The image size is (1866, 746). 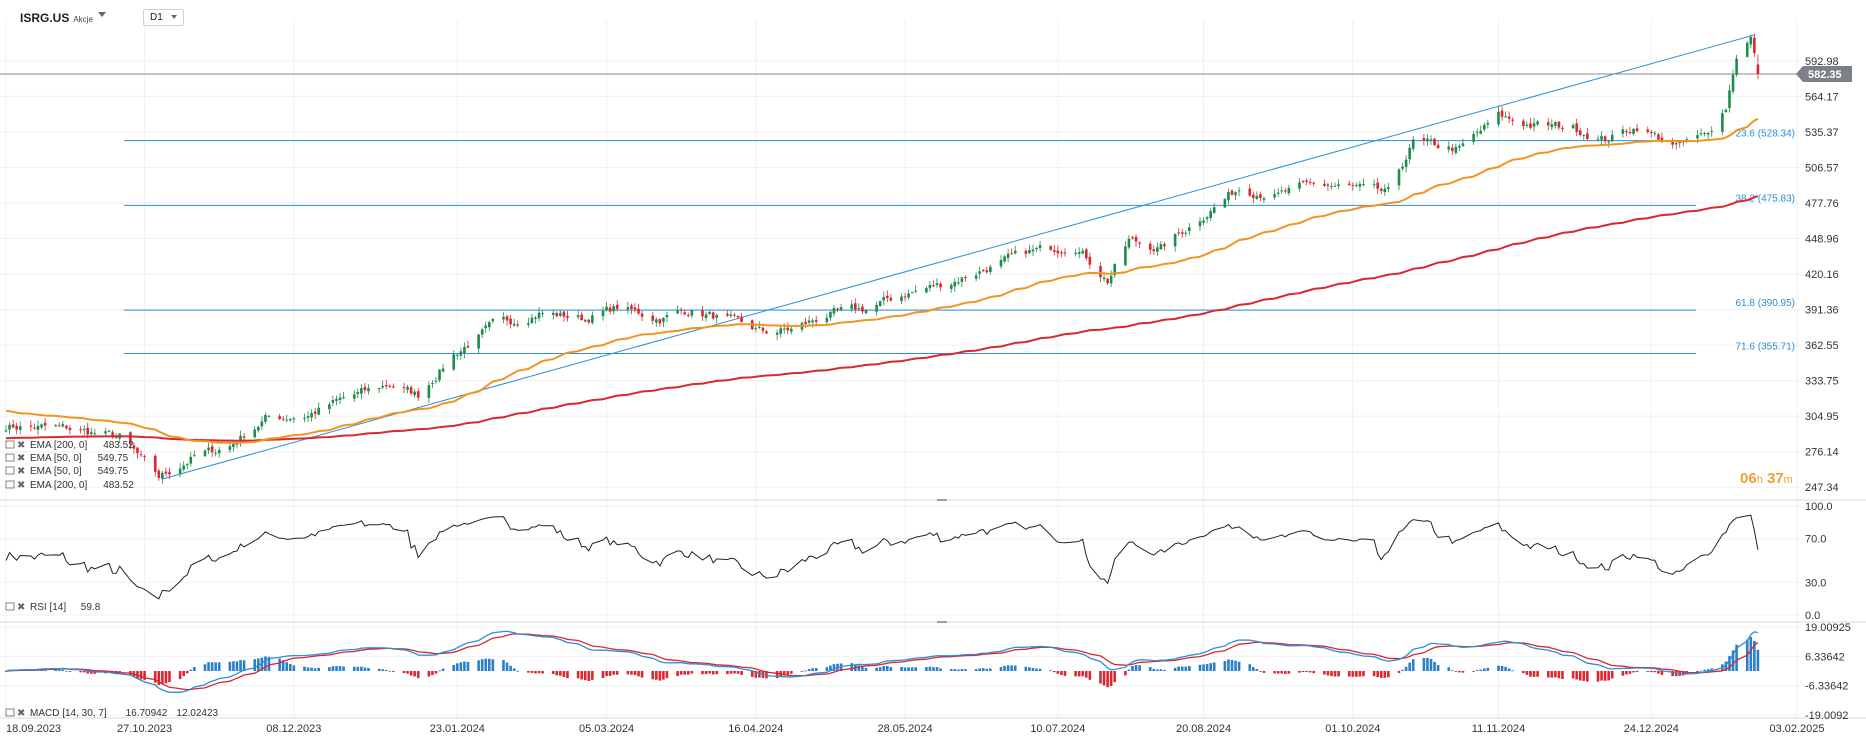 I want to click on pane-resize-handle, so click(x=942, y=622).